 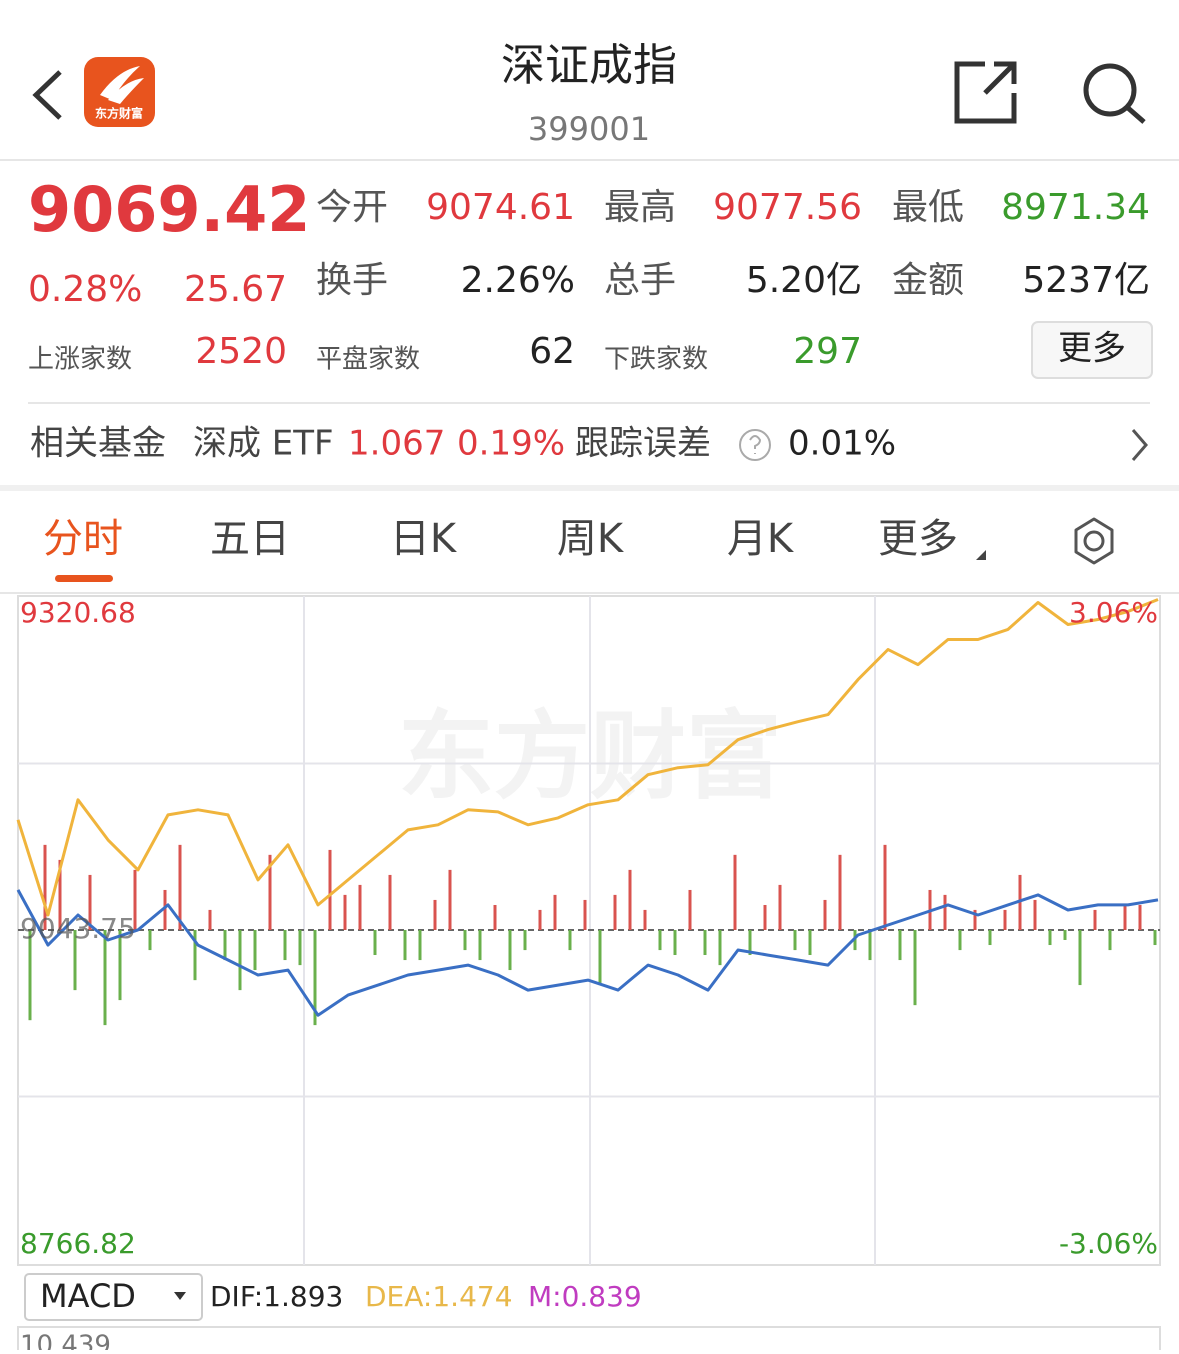 I want to click on search-button, so click(x=1114, y=93).